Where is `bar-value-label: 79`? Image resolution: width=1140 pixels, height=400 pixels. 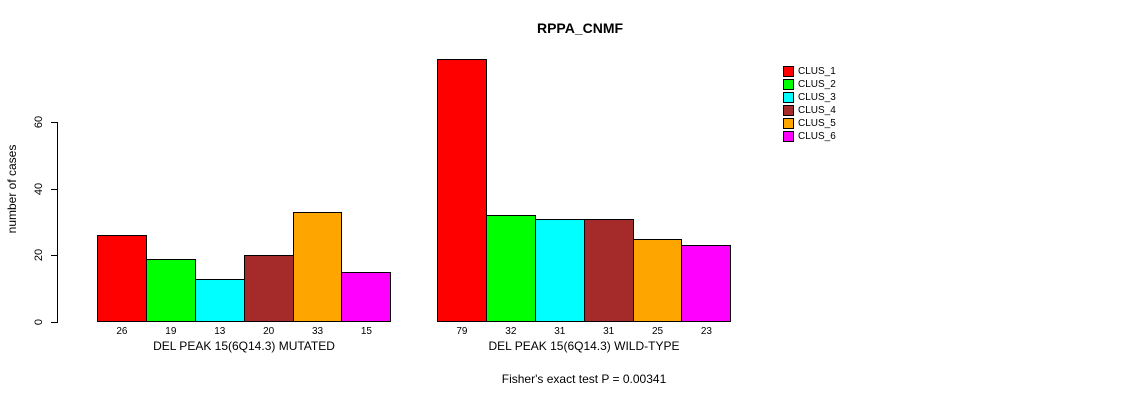 bar-value-label: 79 is located at coordinates (462, 331).